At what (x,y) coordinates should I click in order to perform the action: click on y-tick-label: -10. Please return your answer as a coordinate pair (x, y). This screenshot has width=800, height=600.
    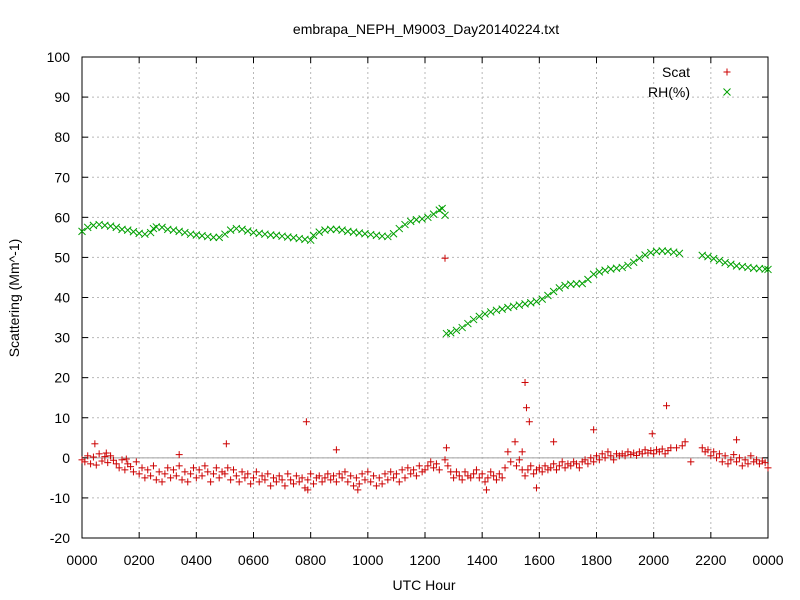
    Looking at the image, I should click on (60, 498).